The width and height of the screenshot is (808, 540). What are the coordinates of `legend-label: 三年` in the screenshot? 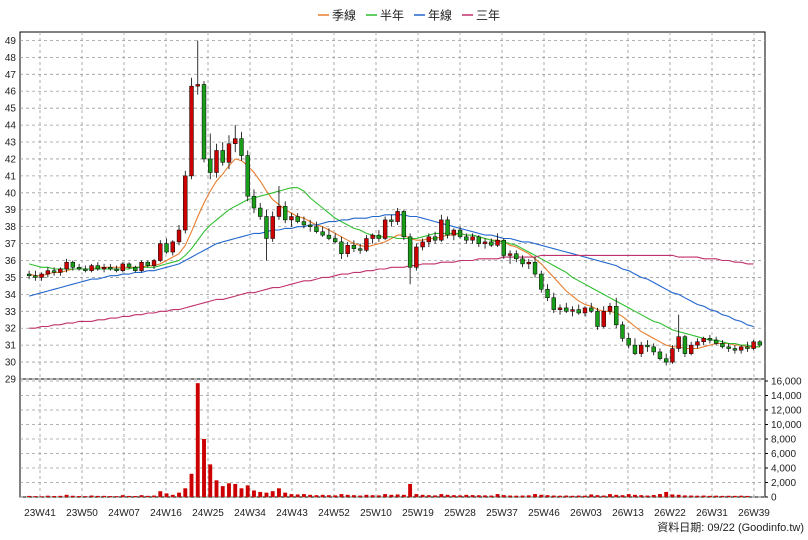 It's located at (488, 16).